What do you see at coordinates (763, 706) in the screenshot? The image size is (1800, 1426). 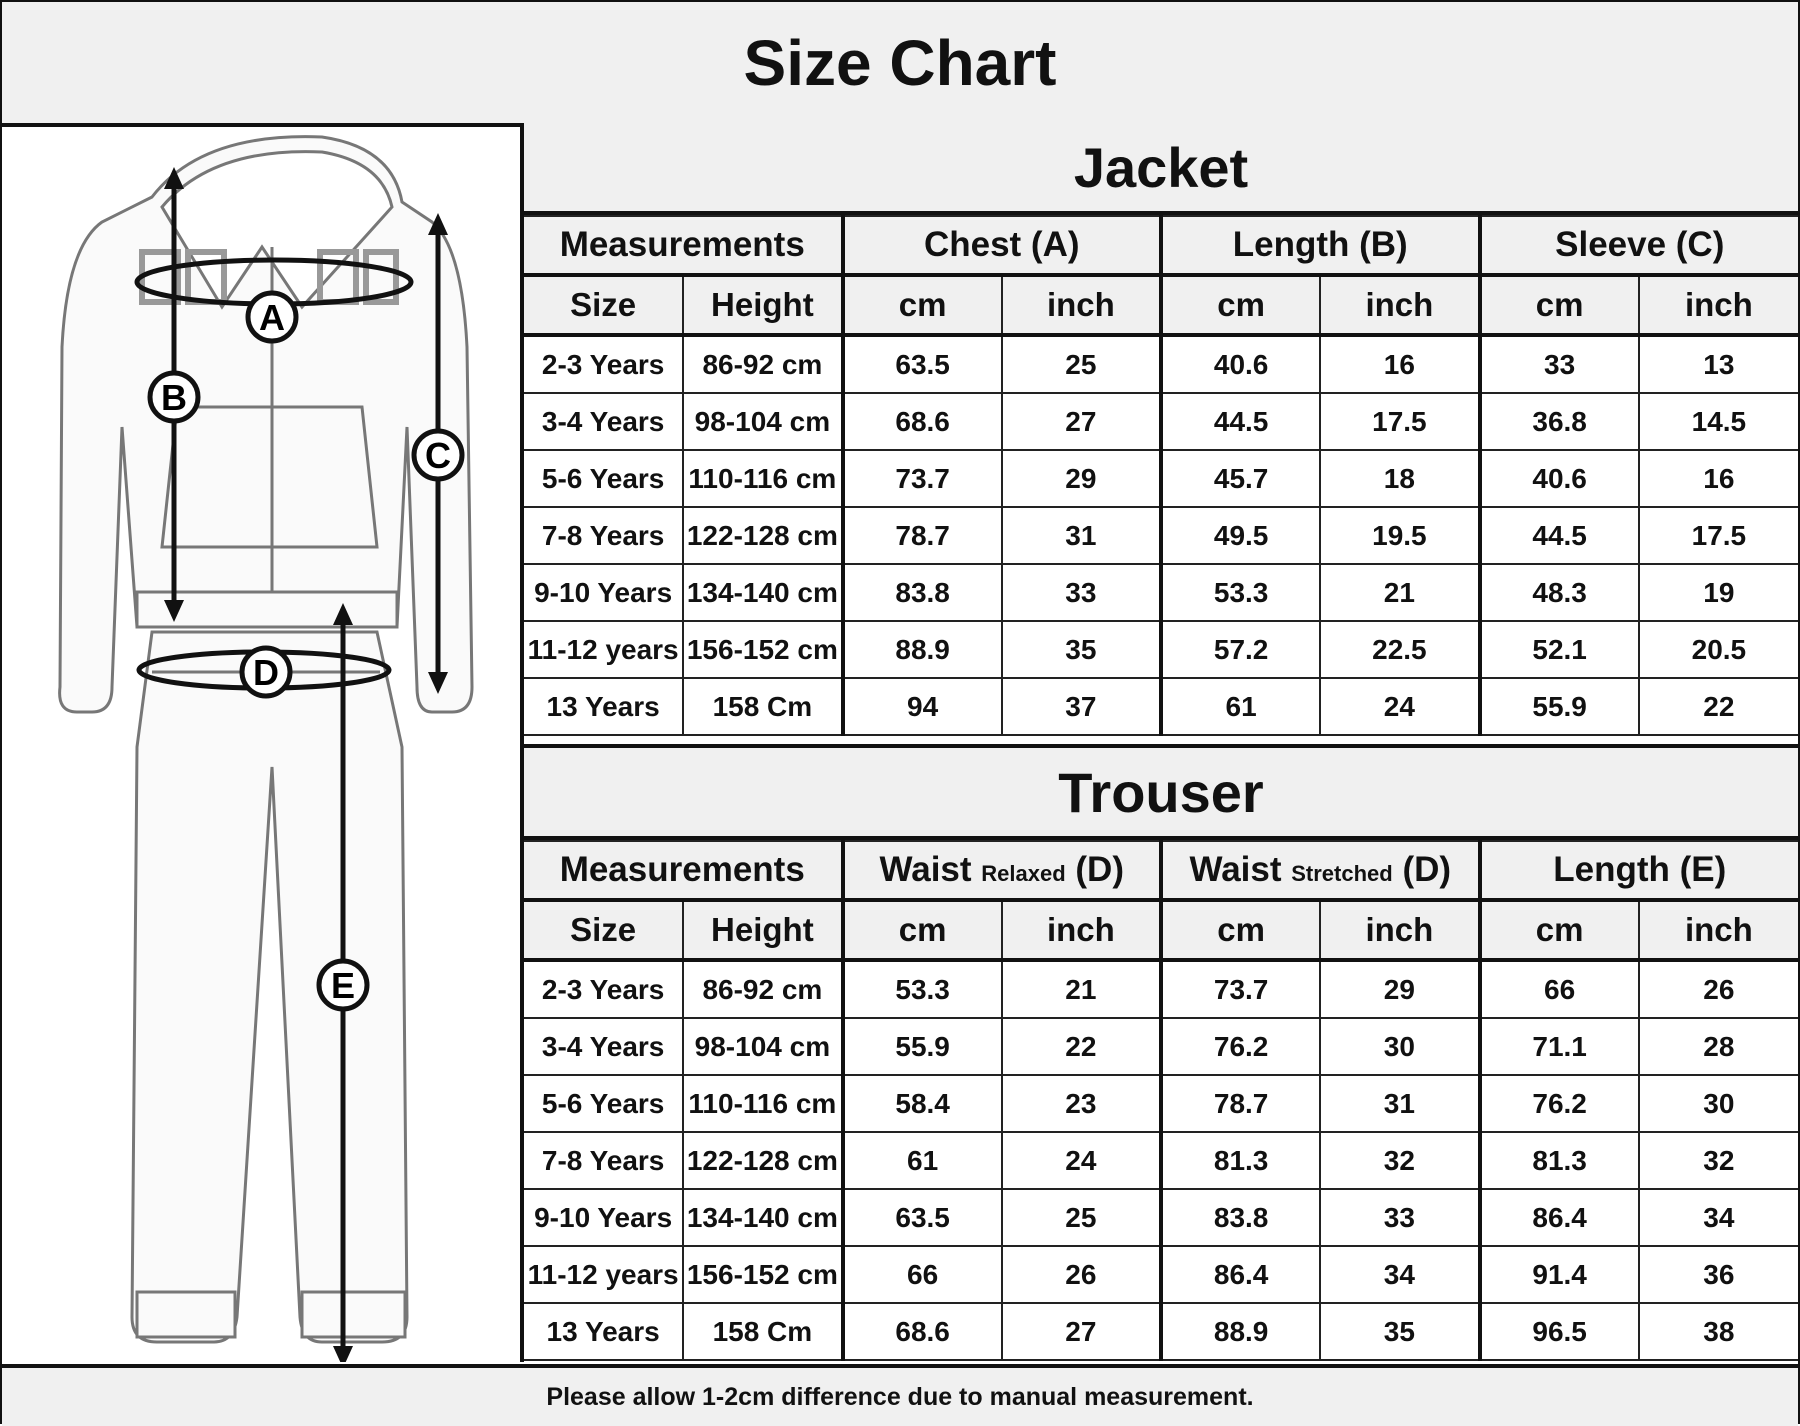 I see `table-cell: 158 Cm` at bounding box center [763, 706].